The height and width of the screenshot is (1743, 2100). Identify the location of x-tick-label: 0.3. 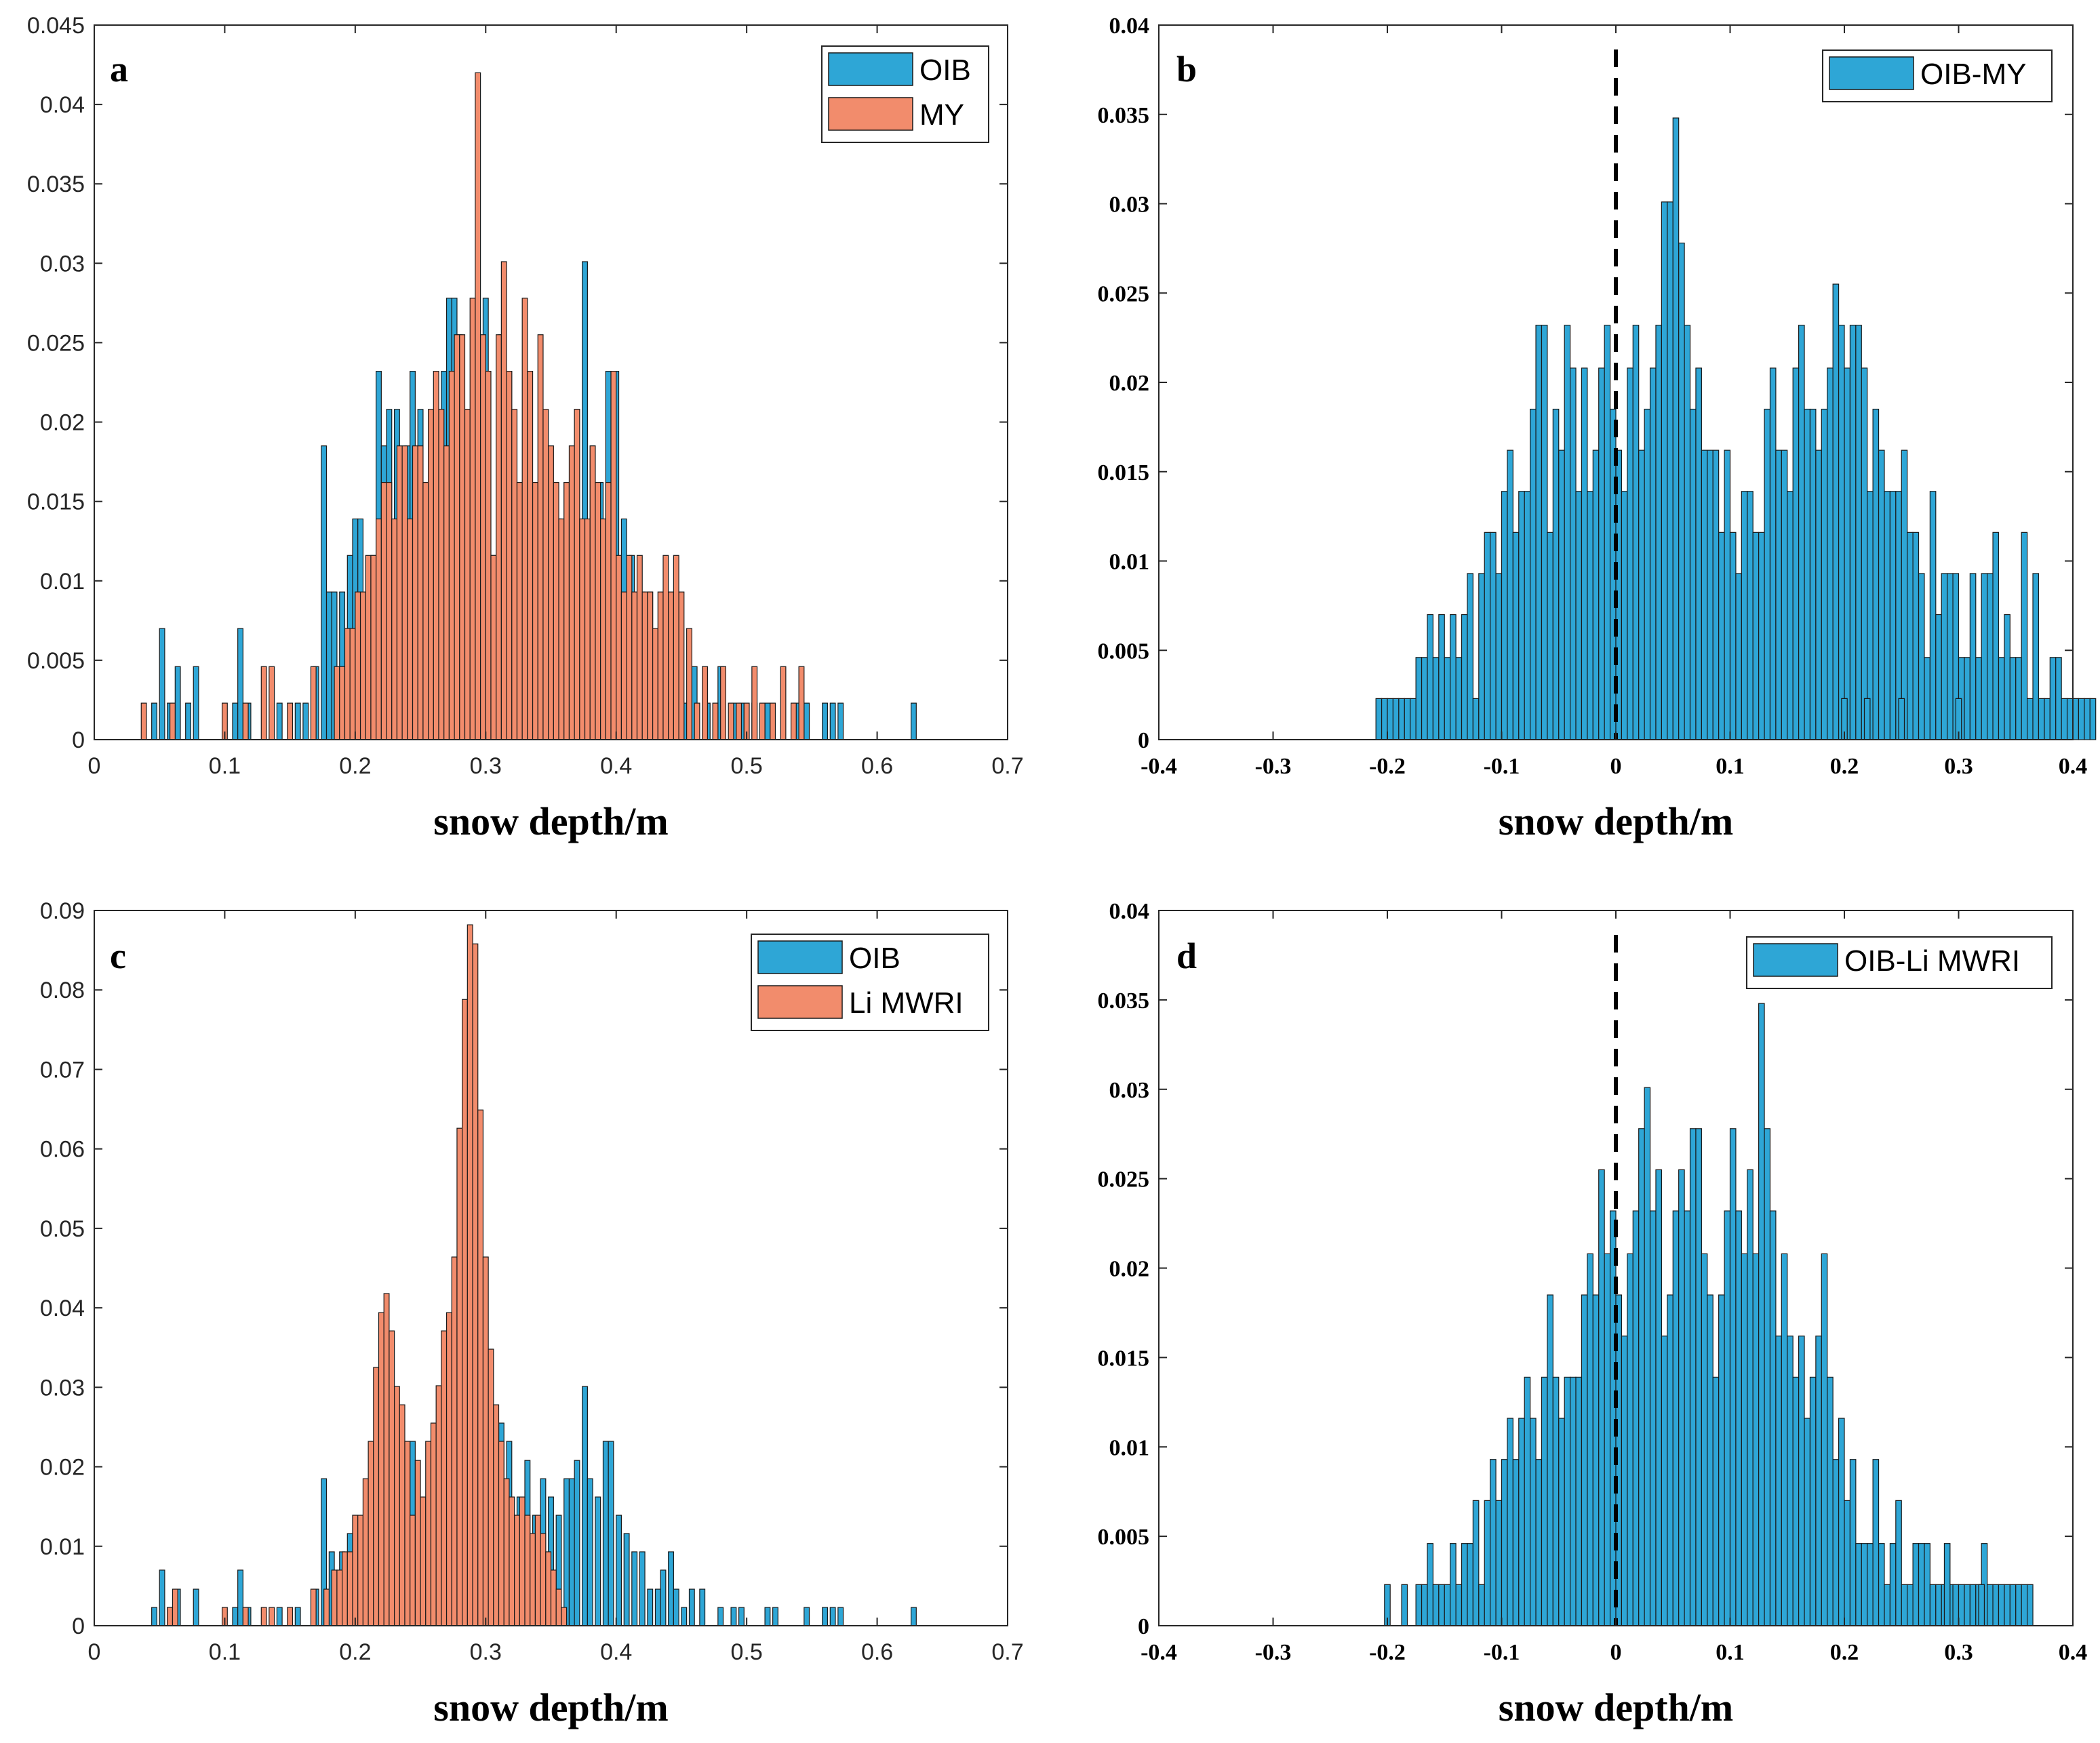
(1958, 1653).